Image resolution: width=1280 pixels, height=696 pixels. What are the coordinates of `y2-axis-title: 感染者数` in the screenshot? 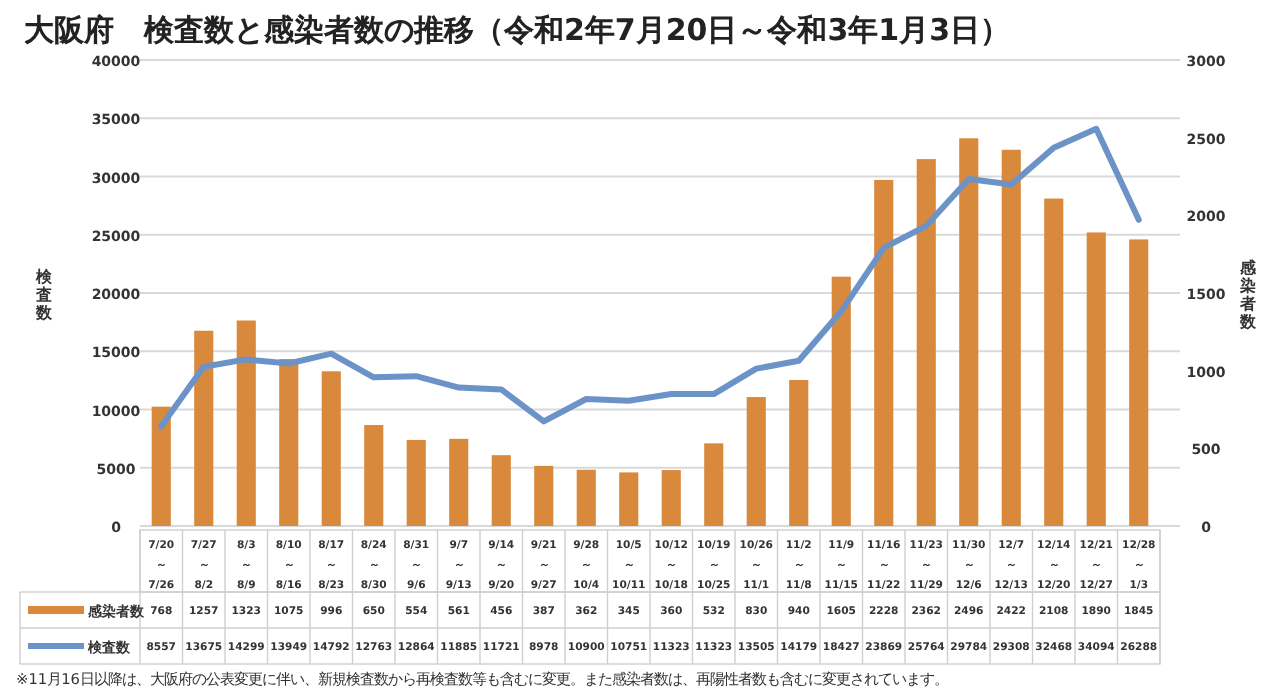 It's located at (1248, 295).